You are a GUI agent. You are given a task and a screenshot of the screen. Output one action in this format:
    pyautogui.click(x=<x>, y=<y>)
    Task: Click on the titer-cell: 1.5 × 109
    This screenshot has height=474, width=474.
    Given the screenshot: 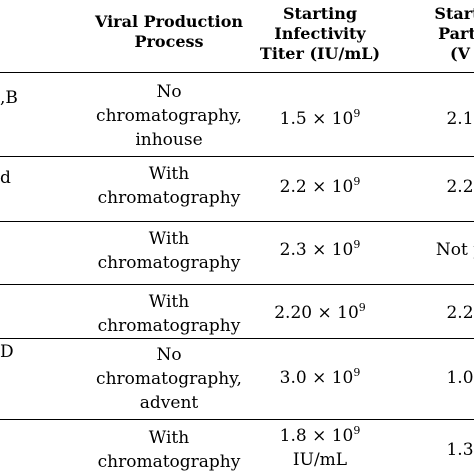 What is the action you would take?
    pyautogui.click(x=320, y=119)
    